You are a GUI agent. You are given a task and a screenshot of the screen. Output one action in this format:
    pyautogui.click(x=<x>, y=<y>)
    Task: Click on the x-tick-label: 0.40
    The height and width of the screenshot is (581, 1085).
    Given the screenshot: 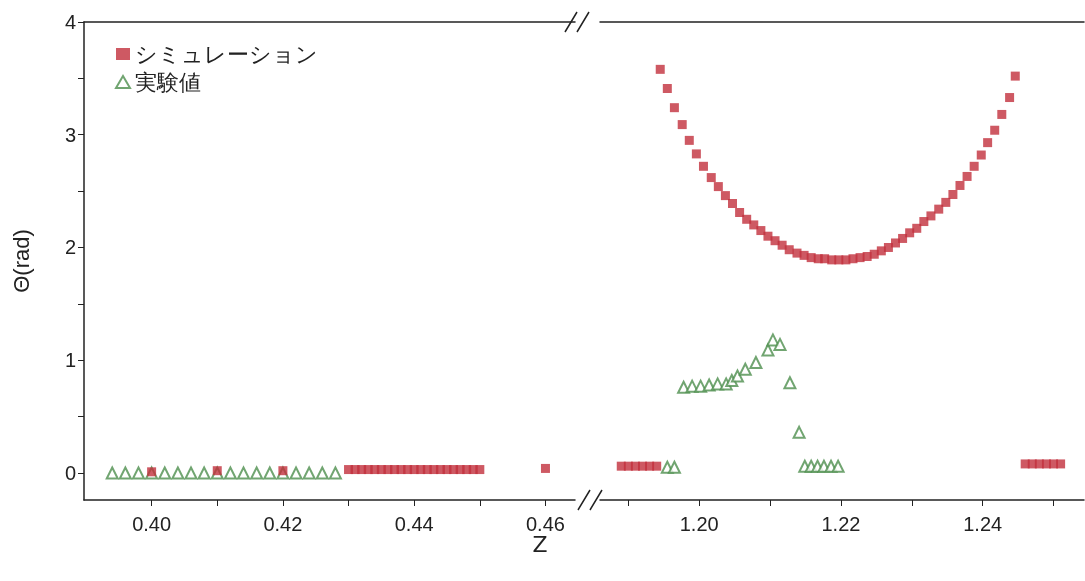 What is the action you would take?
    pyautogui.click(x=152, y=524)
    